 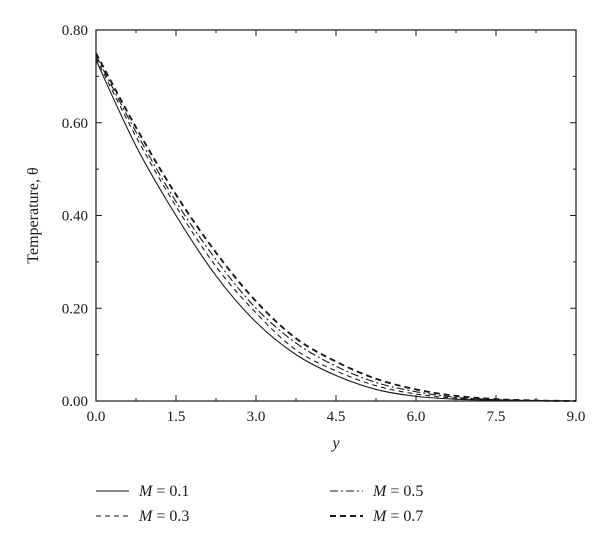 I want to click on legend-label: M = 0.5, so click(x=397, y=491).